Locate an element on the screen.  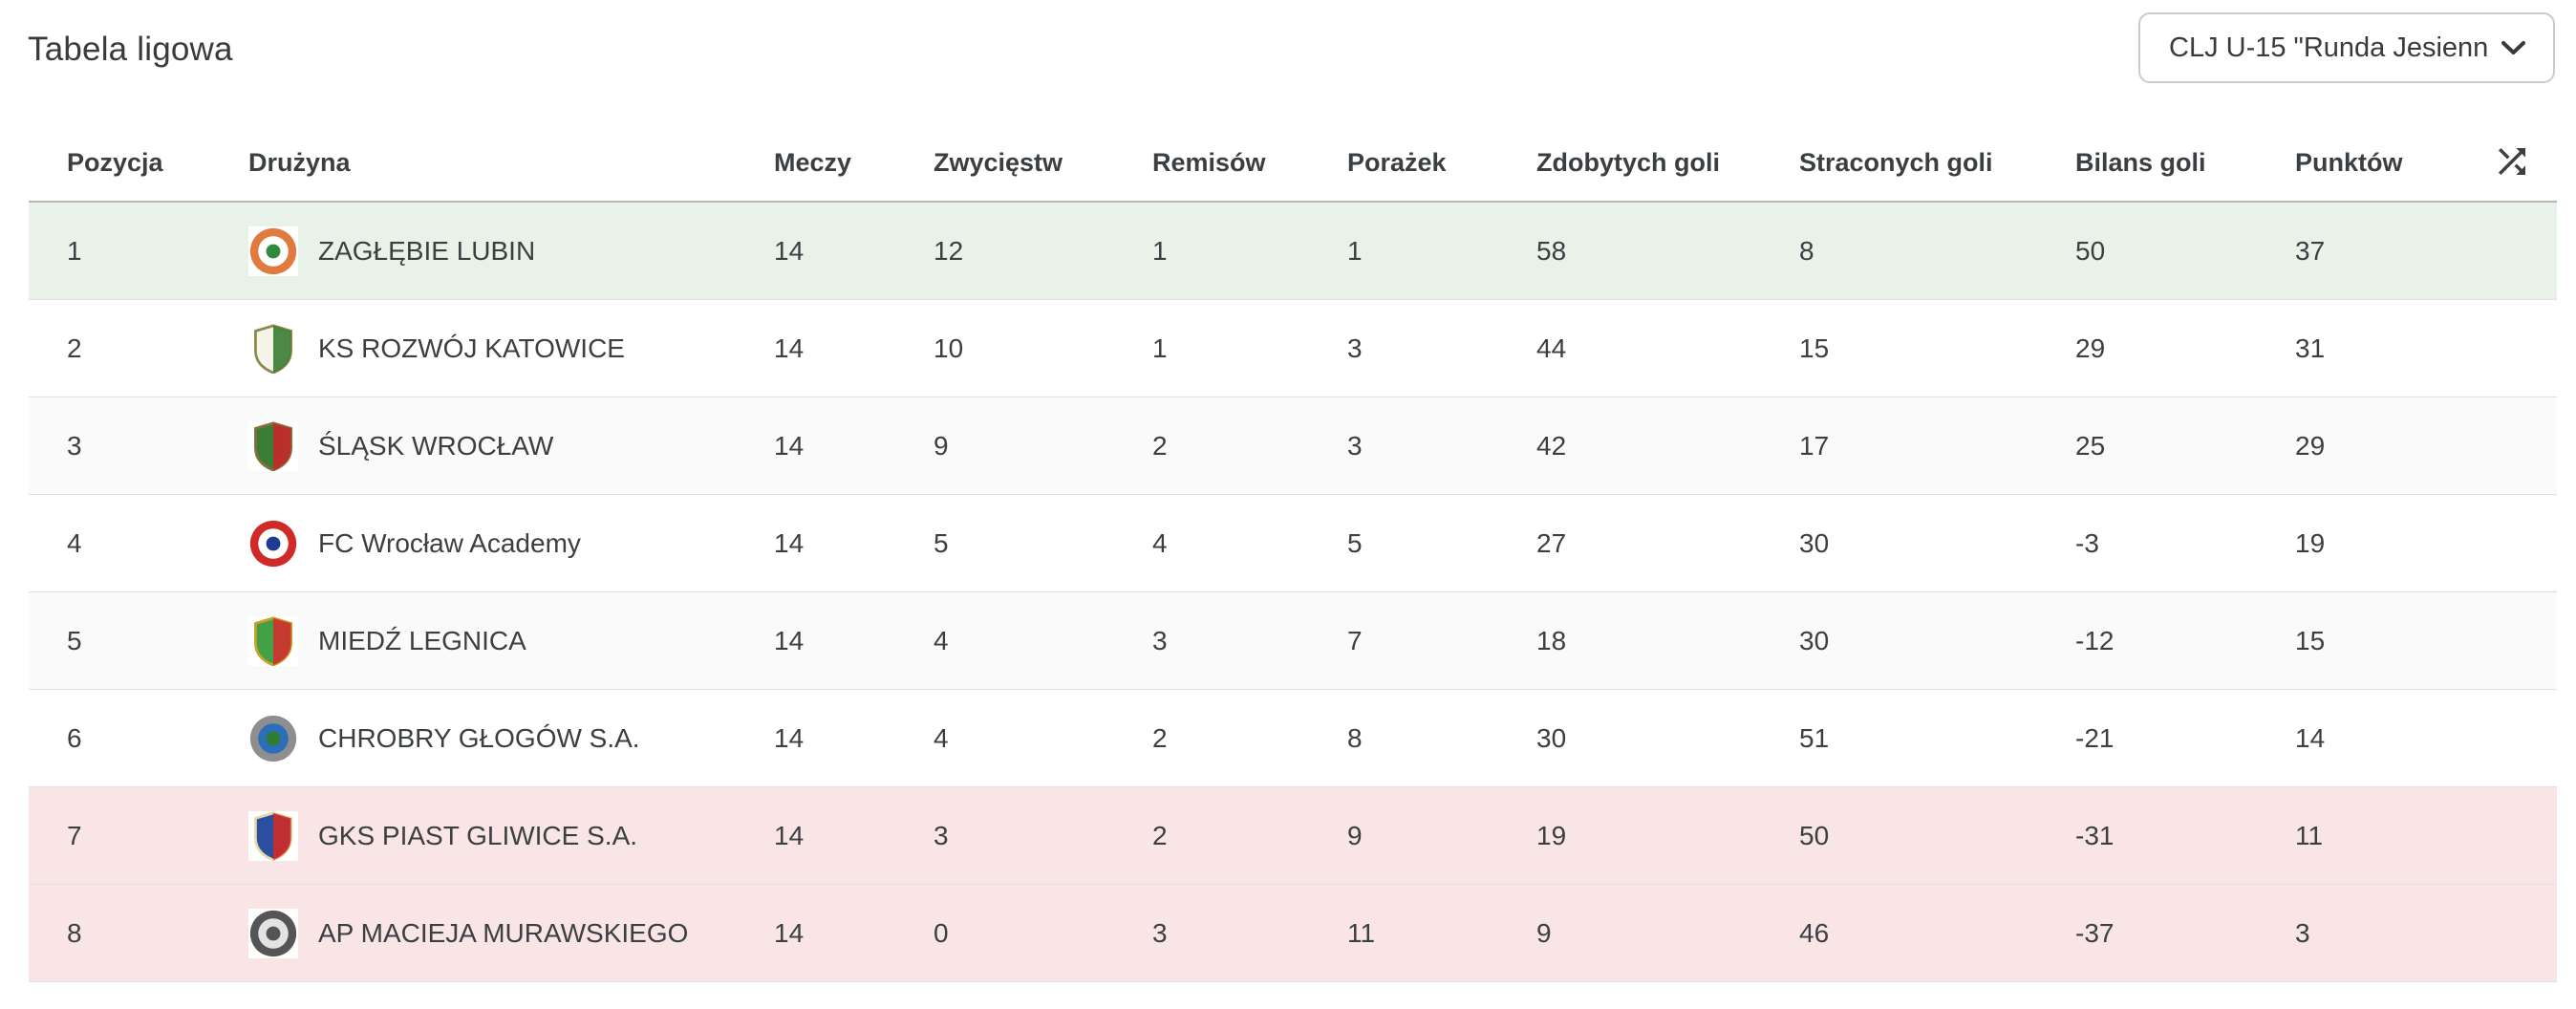
points-value: 29 is located at coordinates (2310, 445).